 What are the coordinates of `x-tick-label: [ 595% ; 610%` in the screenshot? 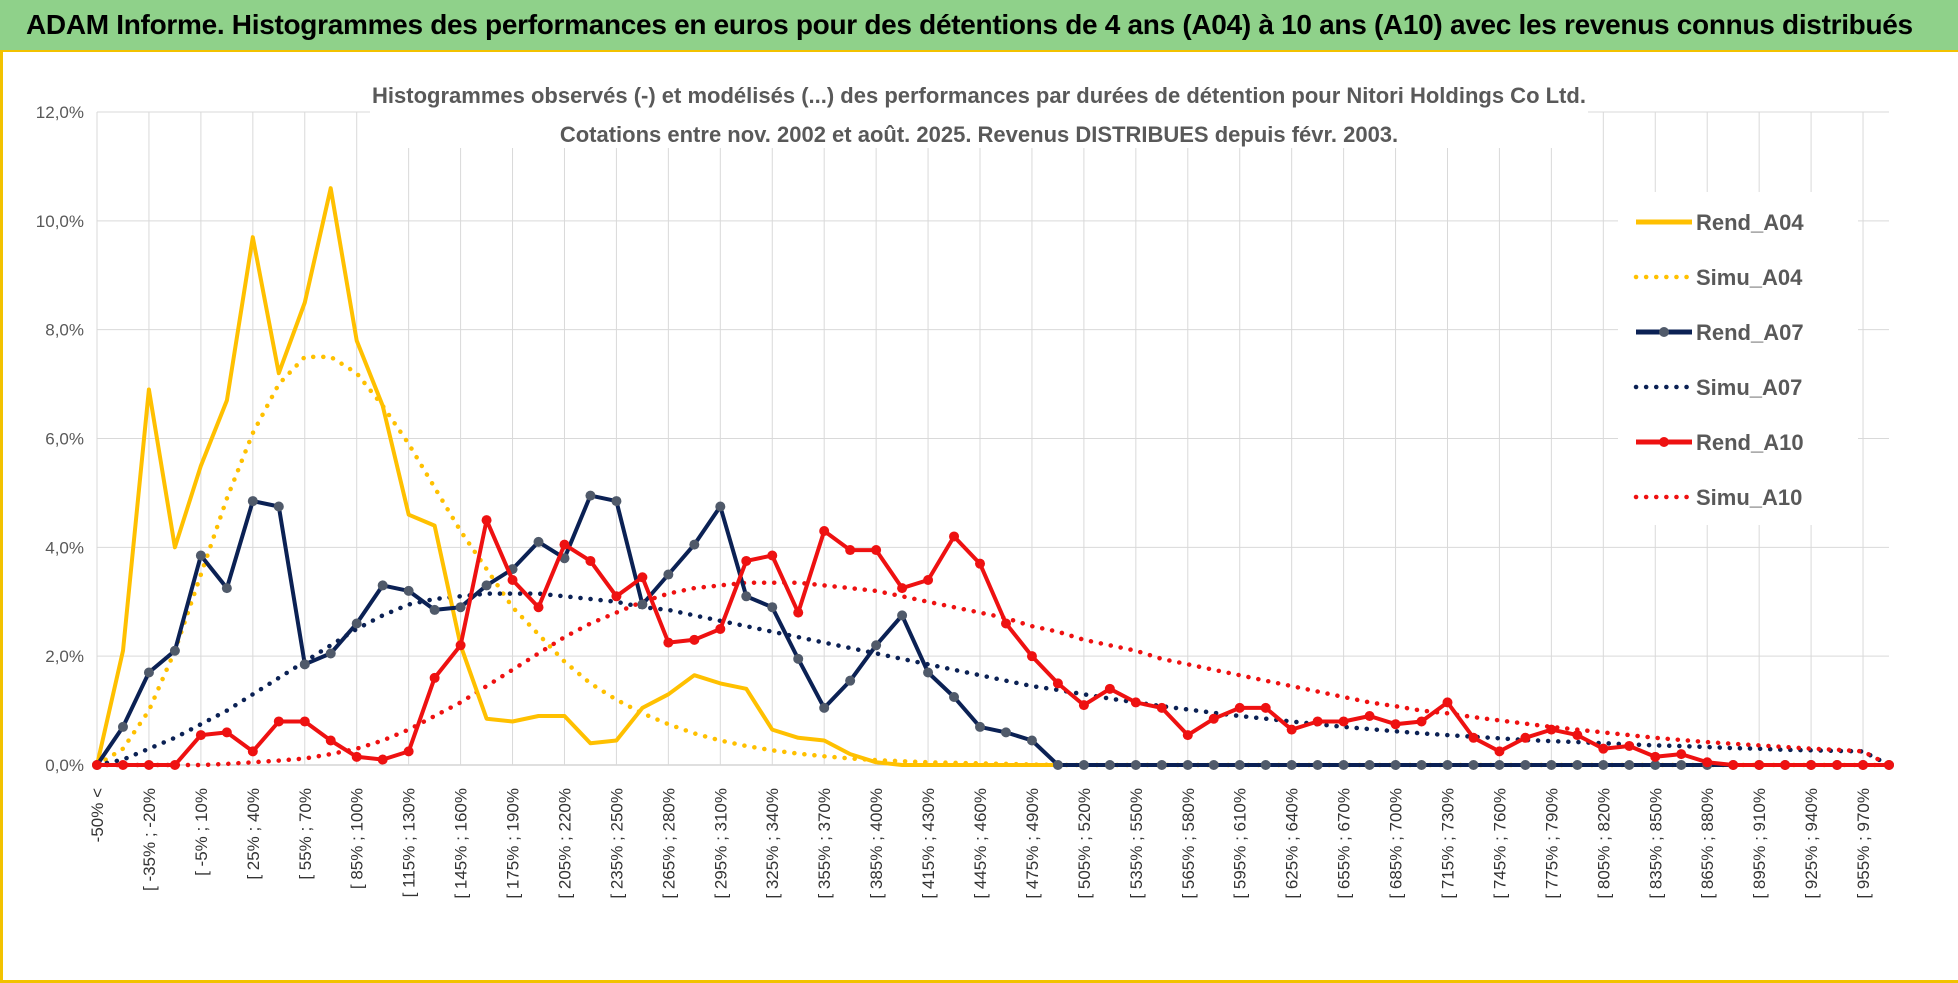 It's located at (1240, 843).